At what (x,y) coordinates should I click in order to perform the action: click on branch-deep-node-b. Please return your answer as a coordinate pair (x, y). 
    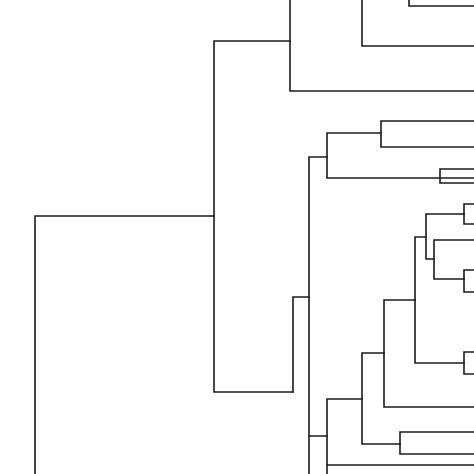
    Looking at the image, I should click on (381, 421).